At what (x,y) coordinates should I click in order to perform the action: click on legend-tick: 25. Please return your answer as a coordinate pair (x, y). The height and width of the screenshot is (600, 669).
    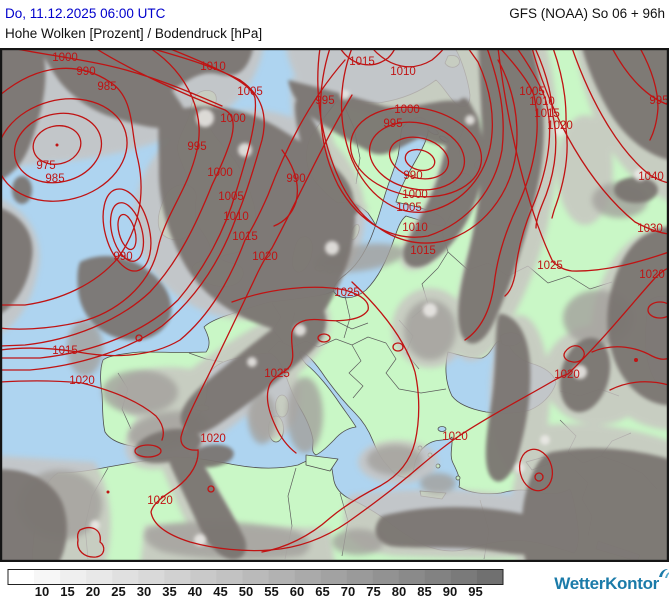
    Looking at the image, I should click on (118, 591).